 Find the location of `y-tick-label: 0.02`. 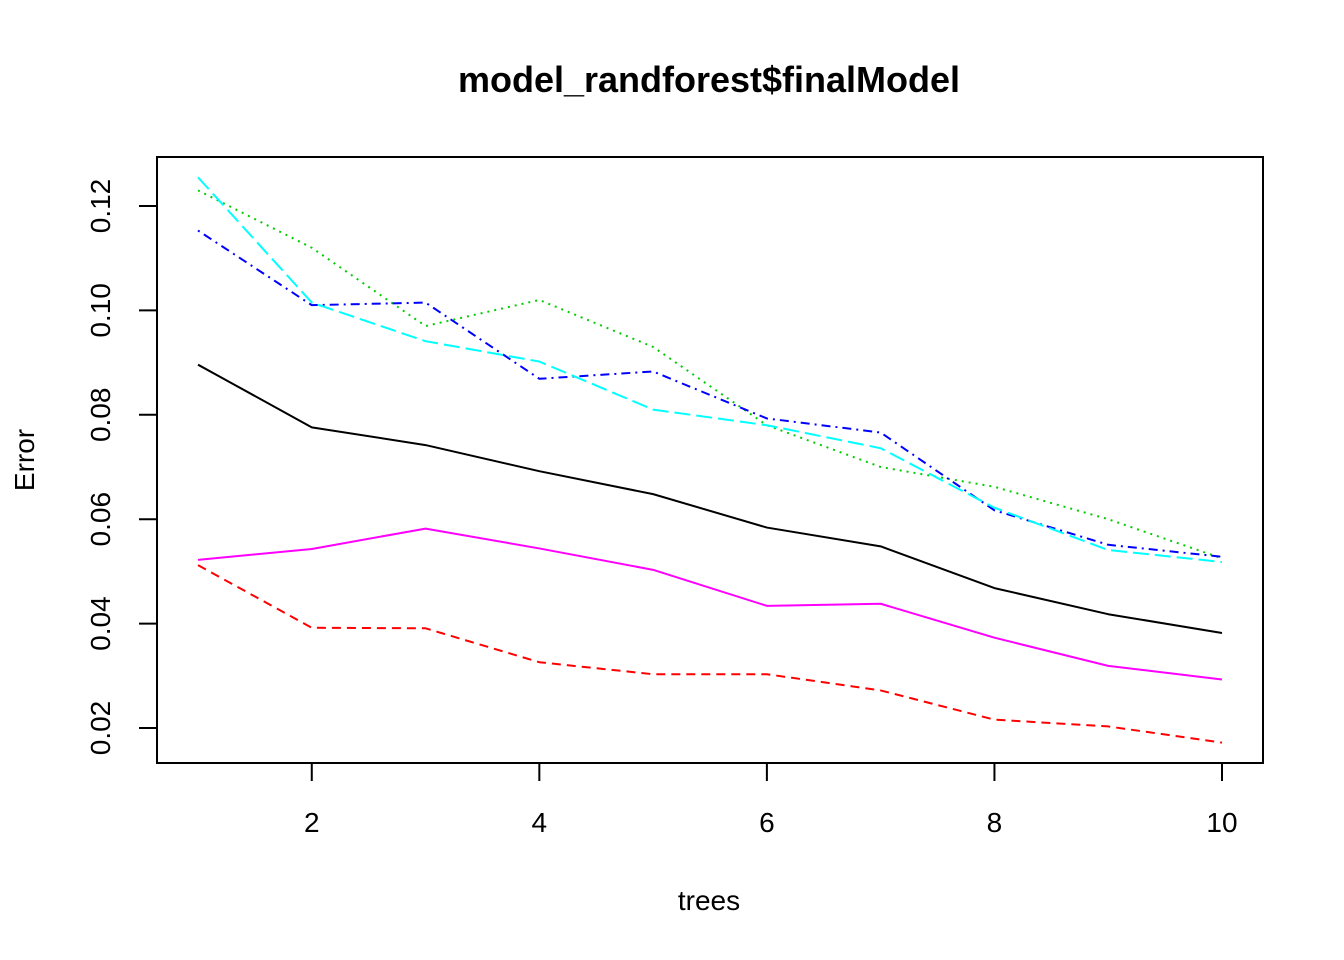

y-tick-label: 0.02 is located at coordinates (100, 728).